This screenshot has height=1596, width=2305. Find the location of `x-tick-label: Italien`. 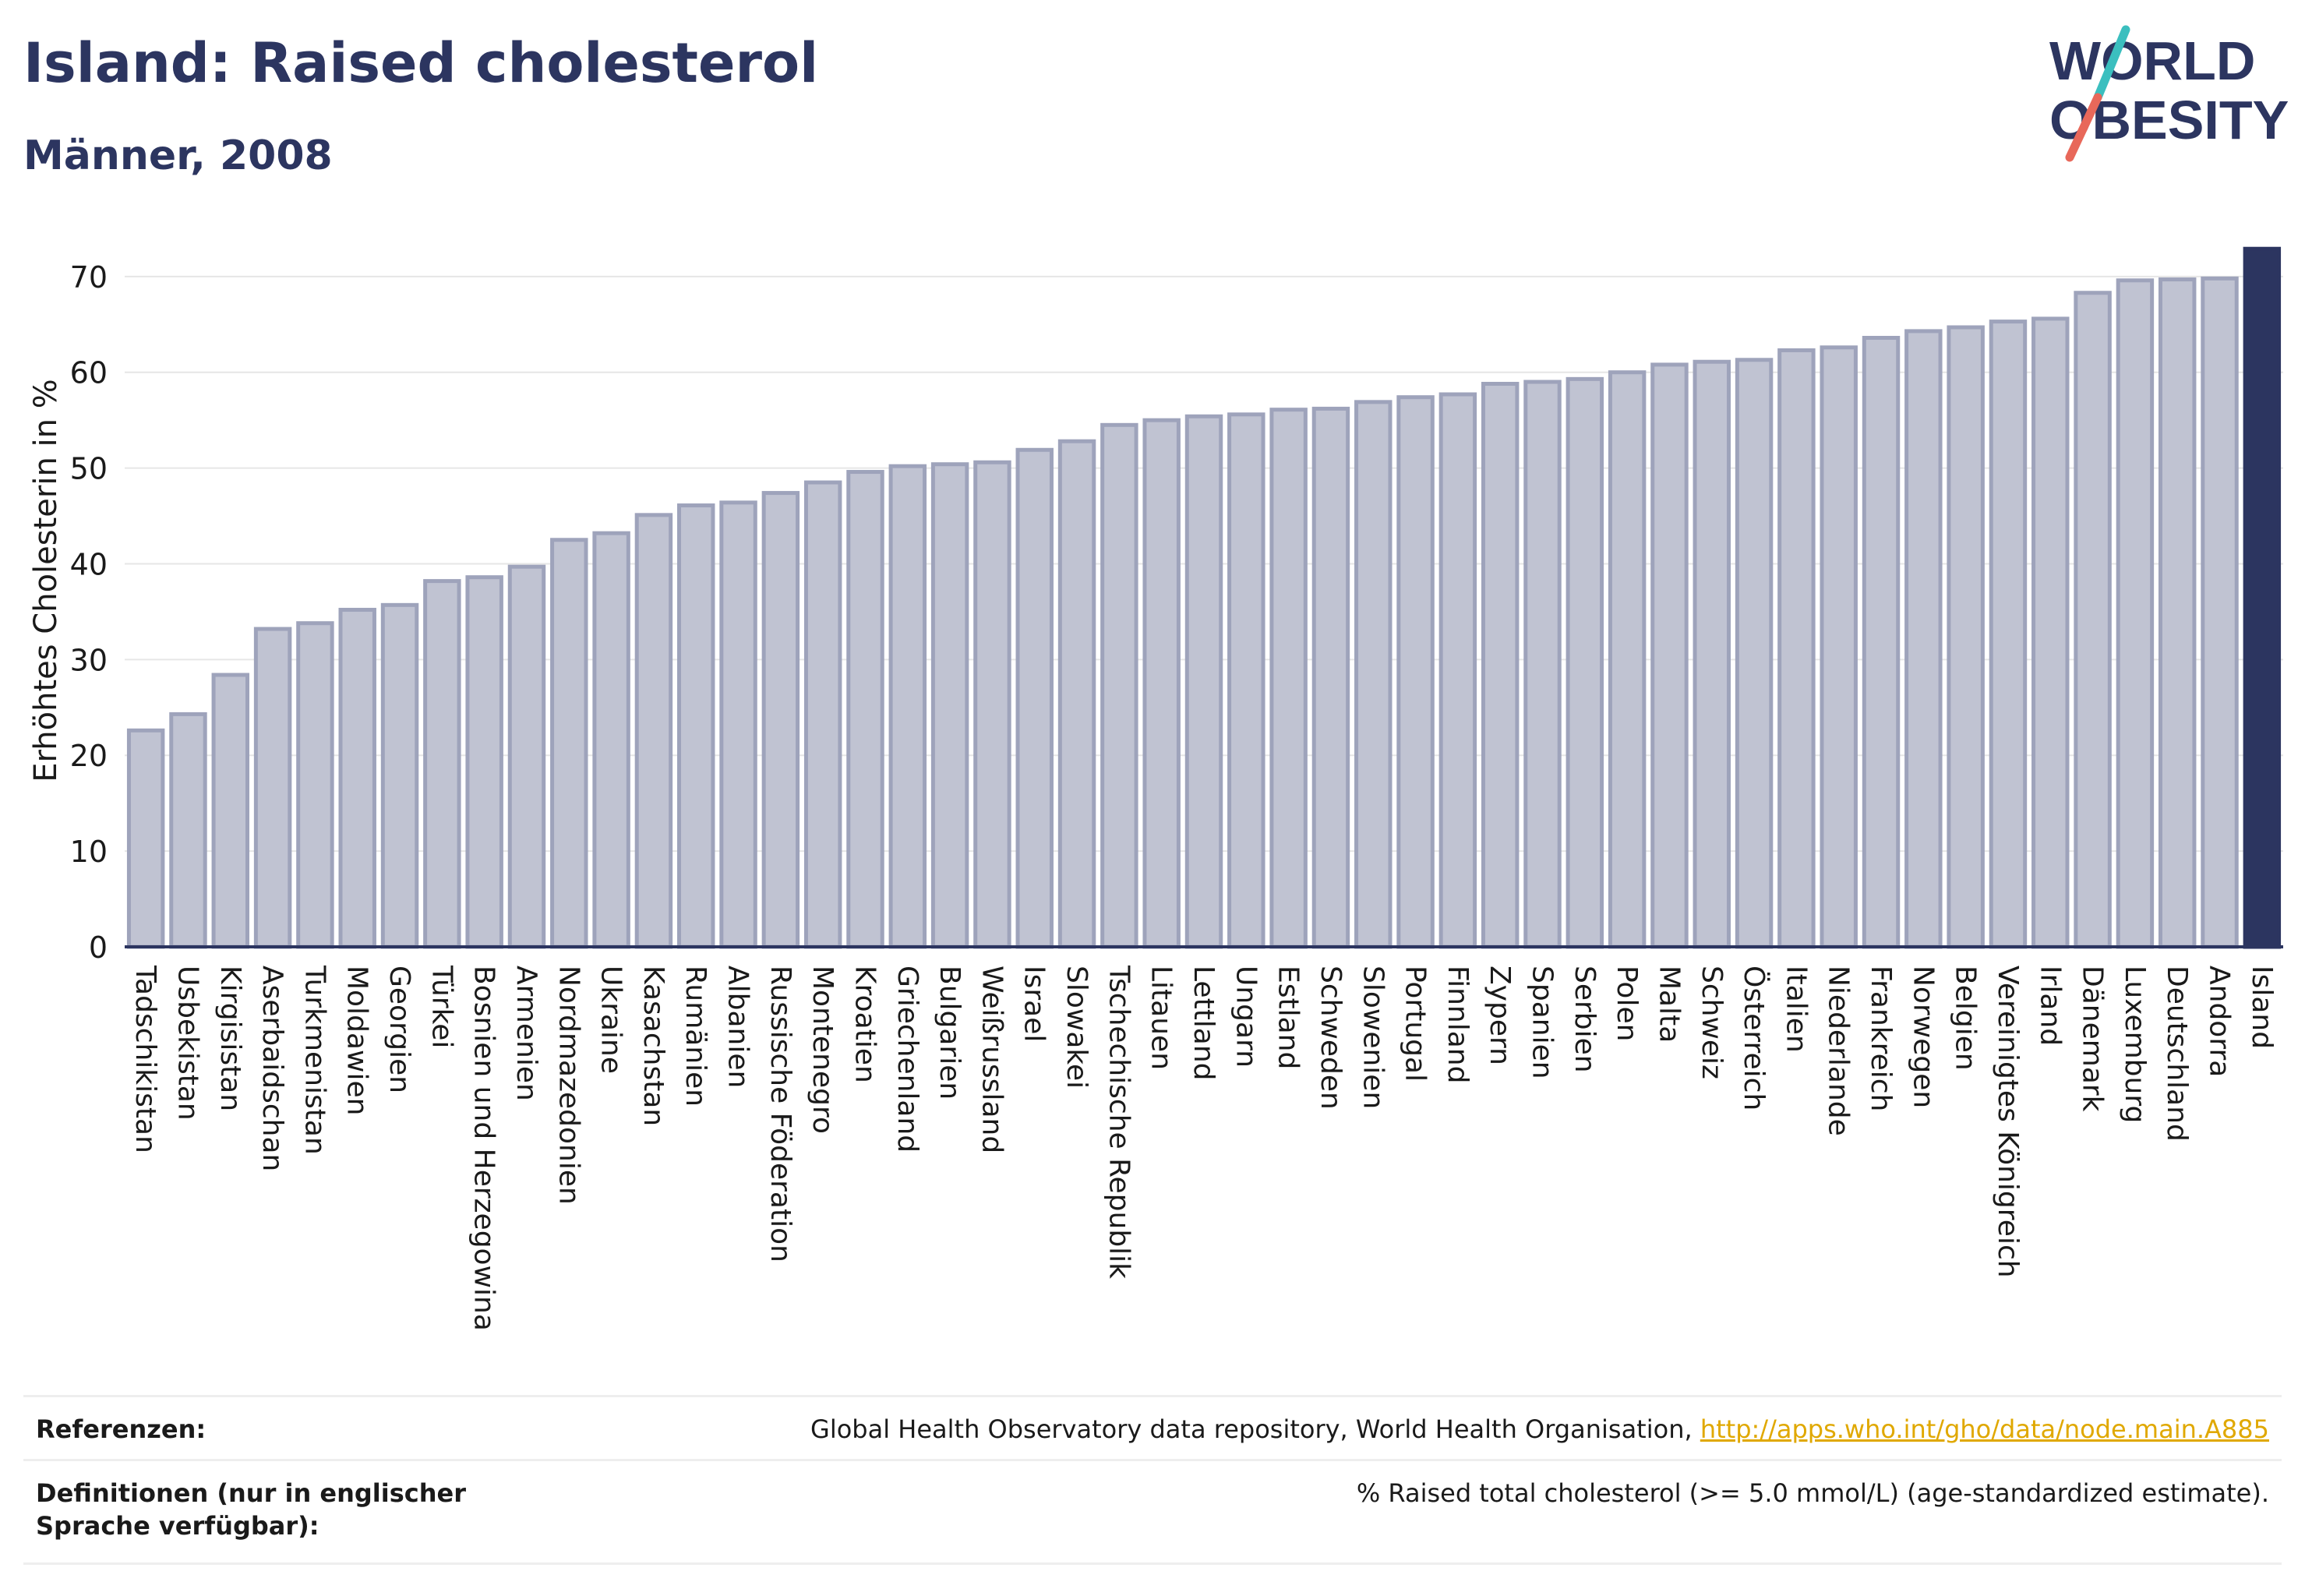

x-tick-label: Italien is located at coordinates (1796, 1009).